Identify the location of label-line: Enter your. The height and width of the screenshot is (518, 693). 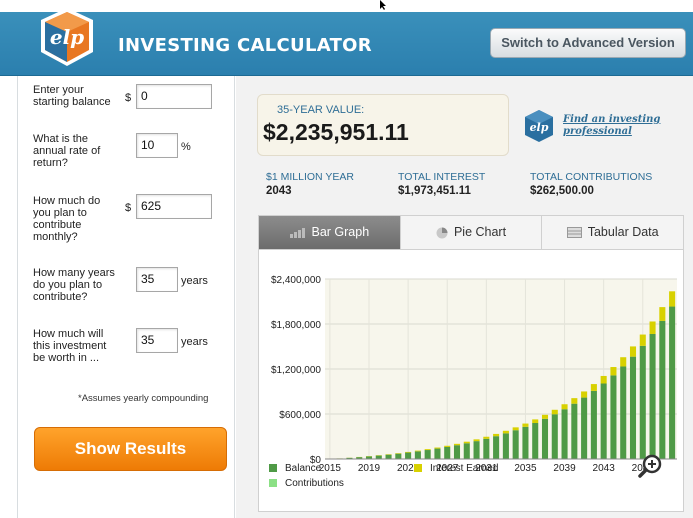
(58, 90).